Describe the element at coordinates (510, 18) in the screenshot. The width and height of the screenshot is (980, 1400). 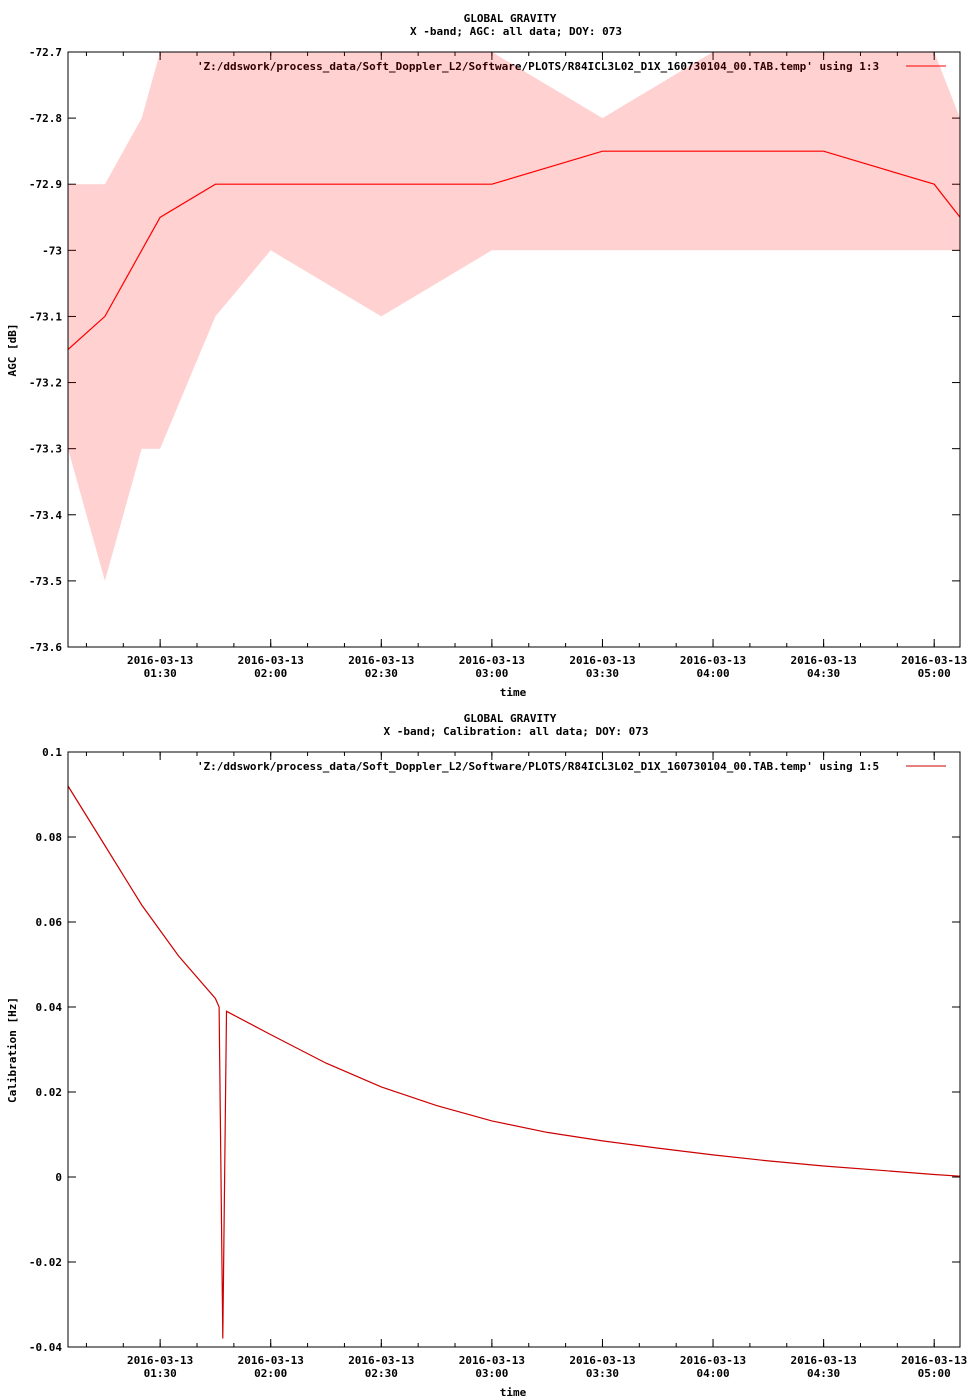
I see `agc-chart-title: GLOBAL GRAVITY` at that location.